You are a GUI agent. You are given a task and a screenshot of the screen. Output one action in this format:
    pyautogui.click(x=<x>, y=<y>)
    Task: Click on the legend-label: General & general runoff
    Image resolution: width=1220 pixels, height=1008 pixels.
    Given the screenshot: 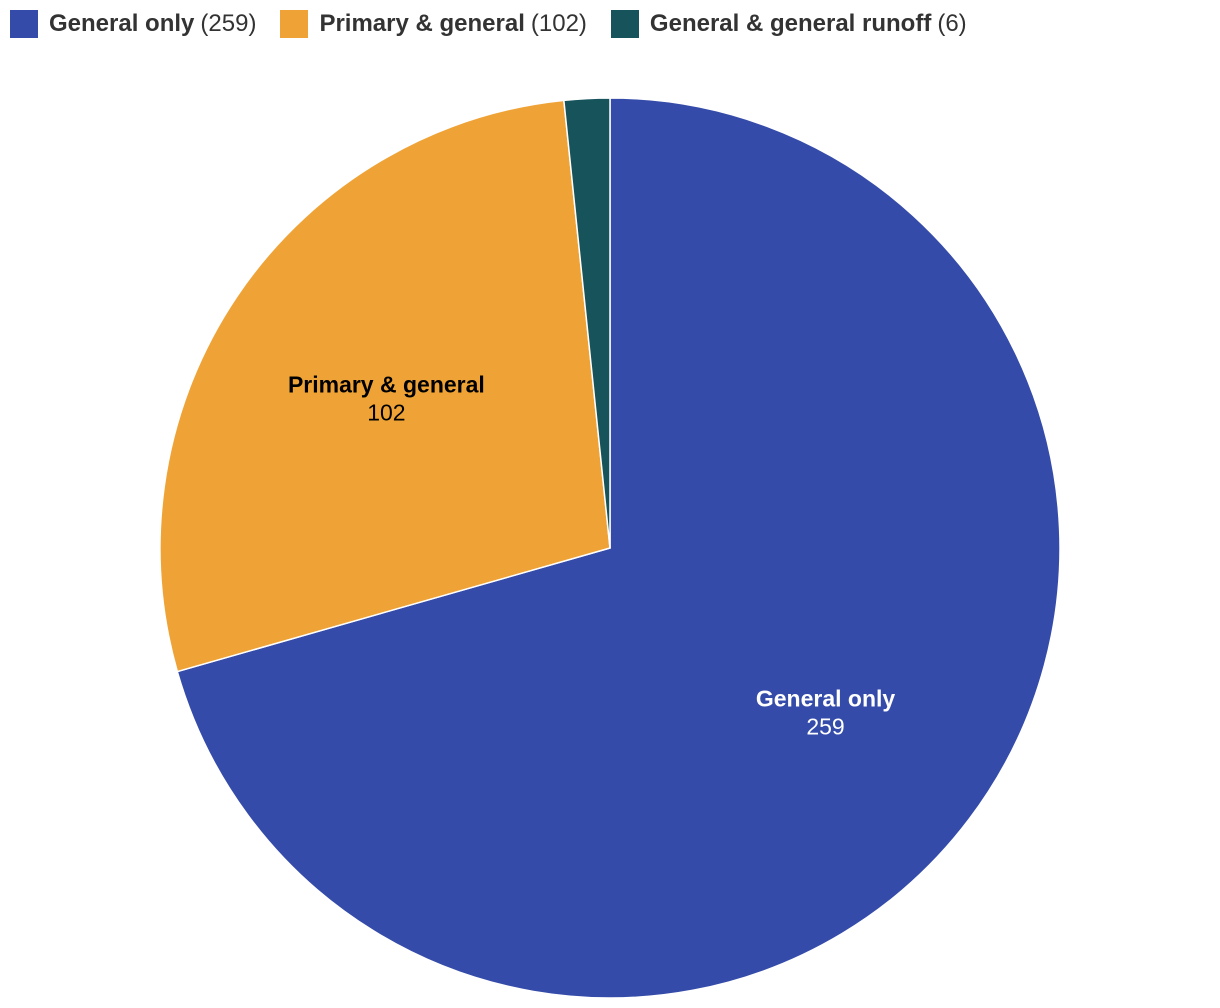 What is the action you would take?
    pyautogui.click(x=790, y=23)
    